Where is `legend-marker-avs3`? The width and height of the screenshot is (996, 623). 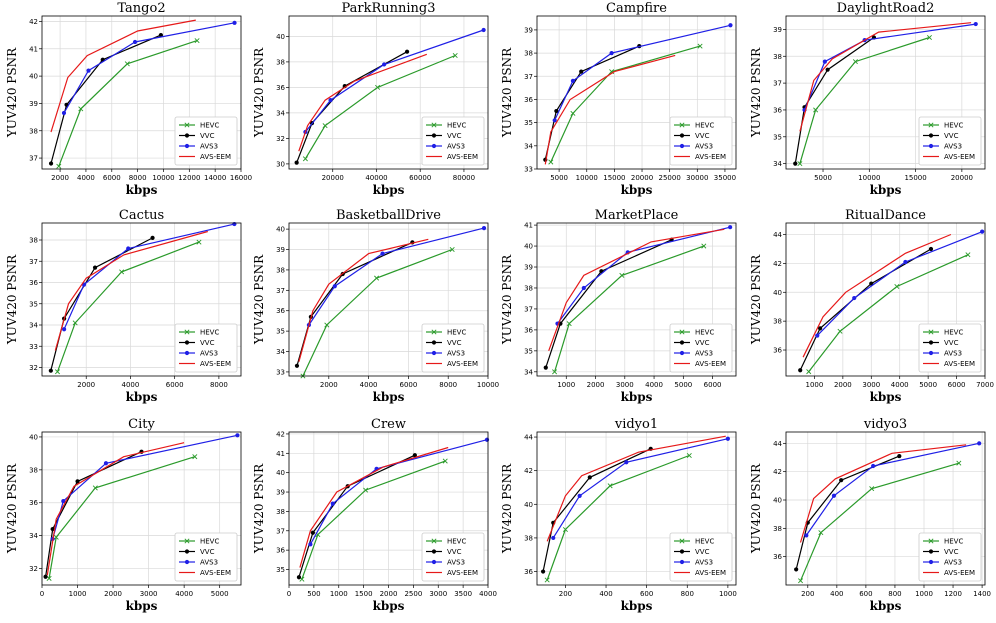 legend-marker-avs3 is located at coordinates (187, 562).